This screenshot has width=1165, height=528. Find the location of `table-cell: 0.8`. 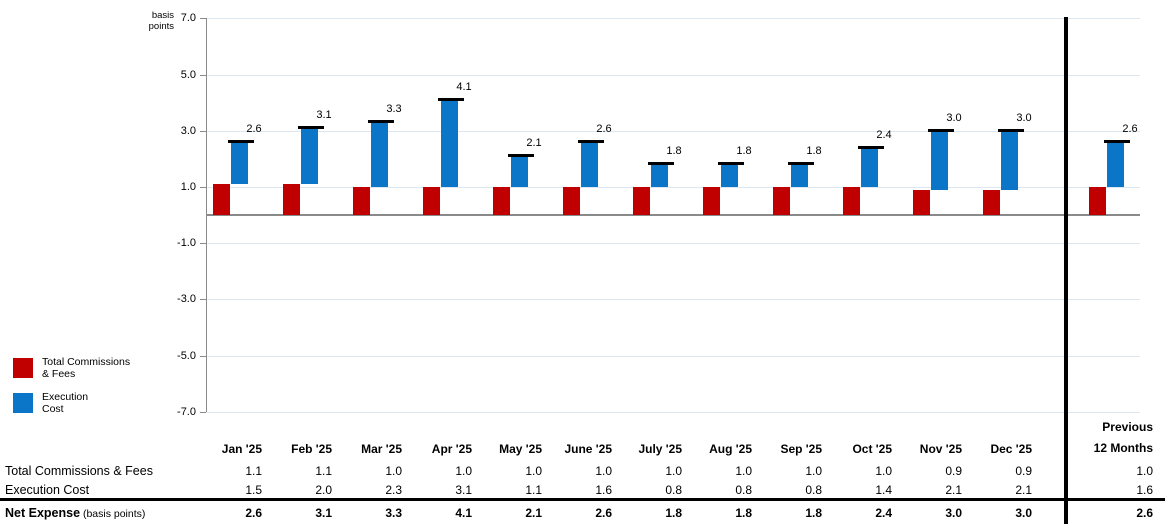

table-cell: 0.8 is located at coordinates (673, 490).